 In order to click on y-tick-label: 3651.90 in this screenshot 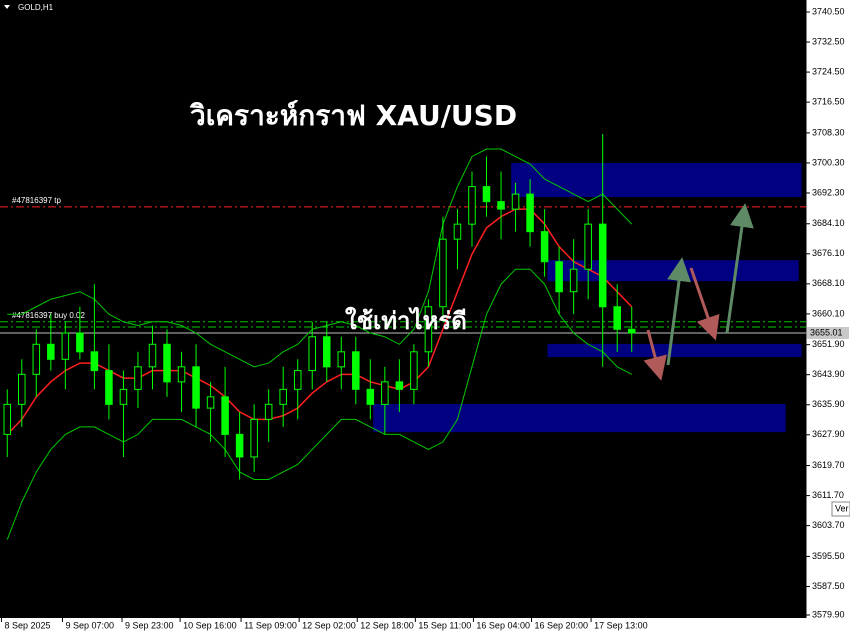, I will do `click(828, 344)`.